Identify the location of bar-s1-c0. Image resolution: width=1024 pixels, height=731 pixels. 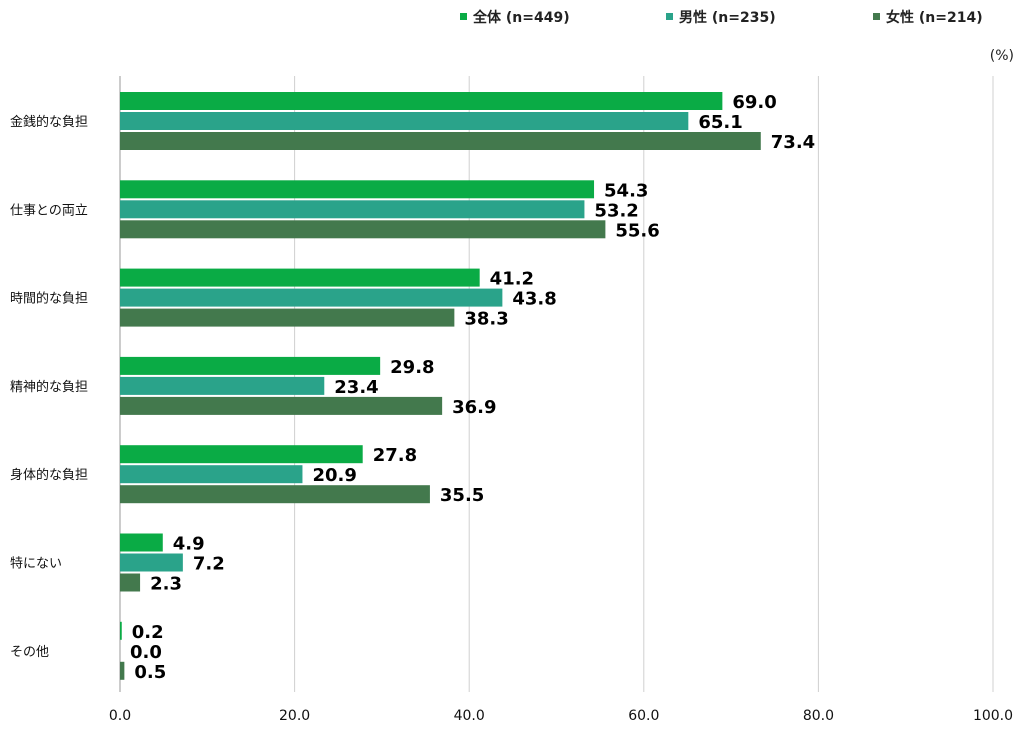
(404, 121).